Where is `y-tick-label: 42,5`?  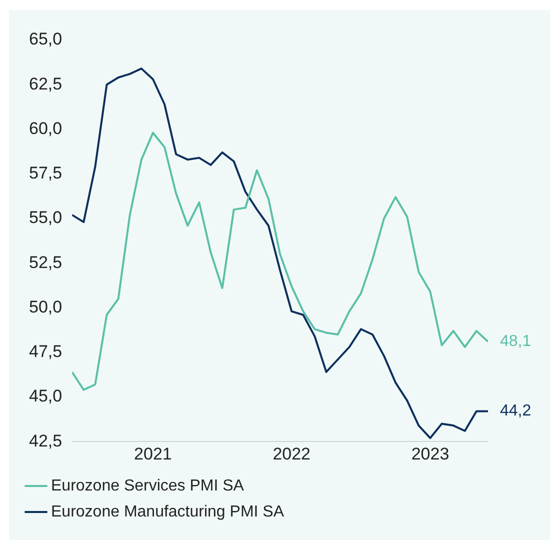 y-tick-label: 42,5 is located at coordinates (45, 440).